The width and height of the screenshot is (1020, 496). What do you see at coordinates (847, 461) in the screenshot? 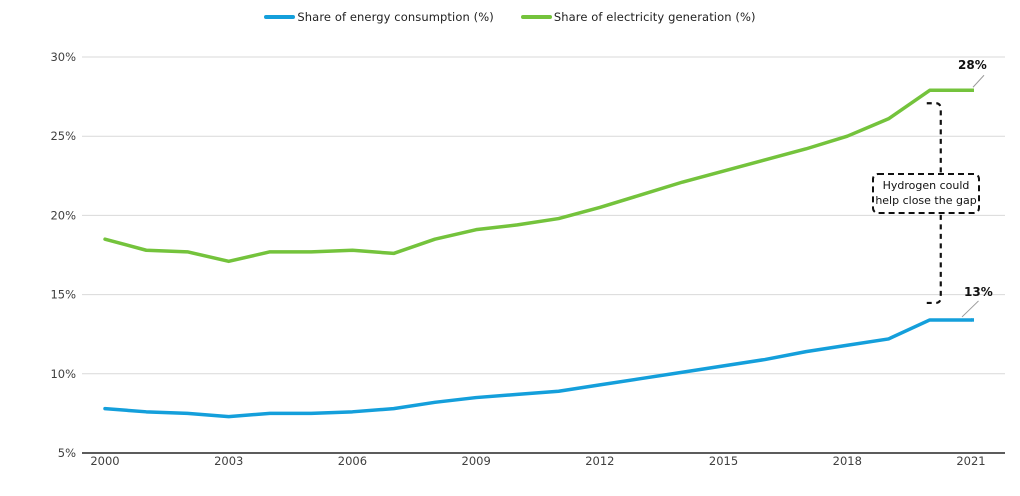
I see `x-axis-tick-label: 2018` at bounding box center [847, 461].